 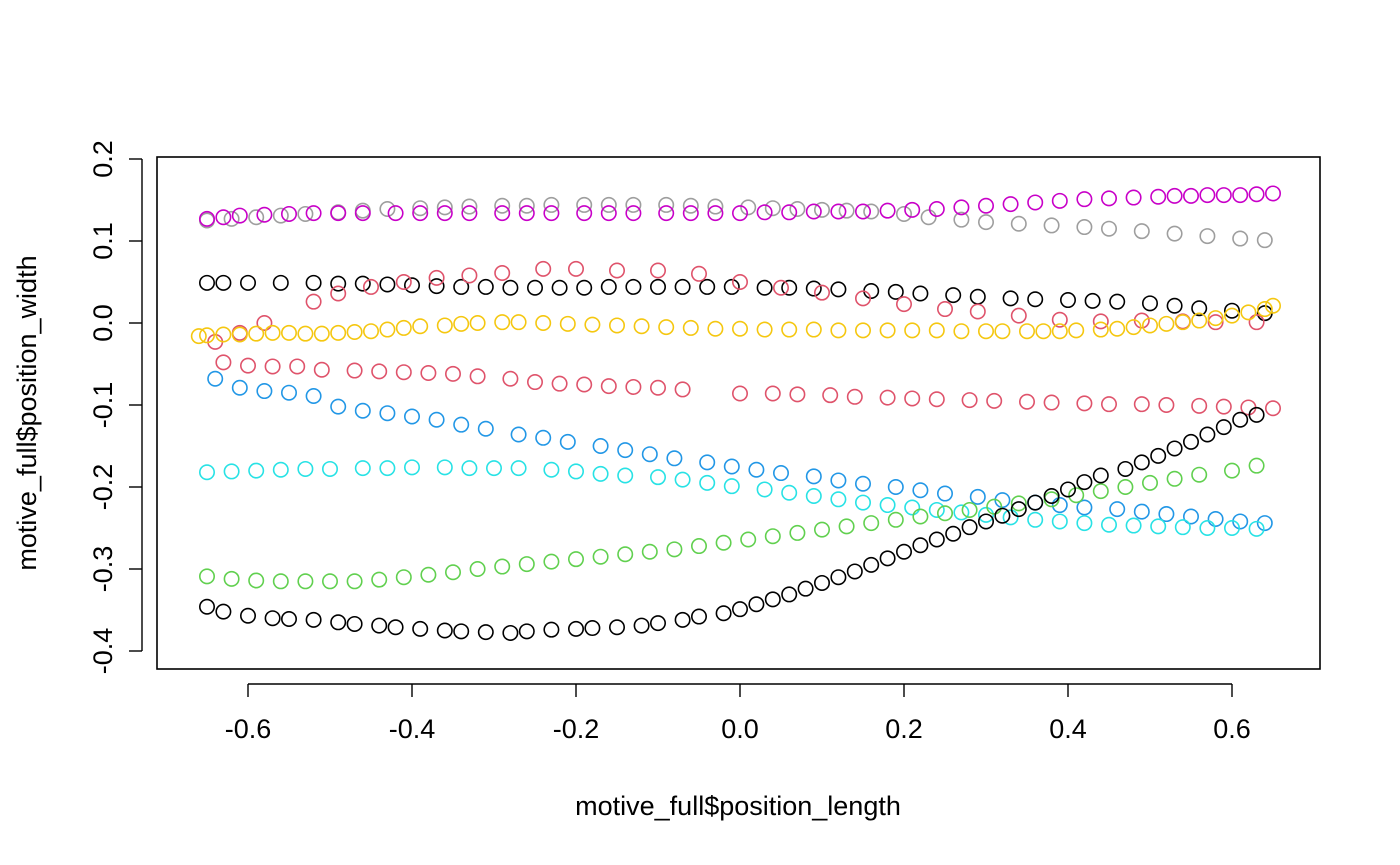 I want to click on x-tick-label: -0.2, so click(x=576, y=729).